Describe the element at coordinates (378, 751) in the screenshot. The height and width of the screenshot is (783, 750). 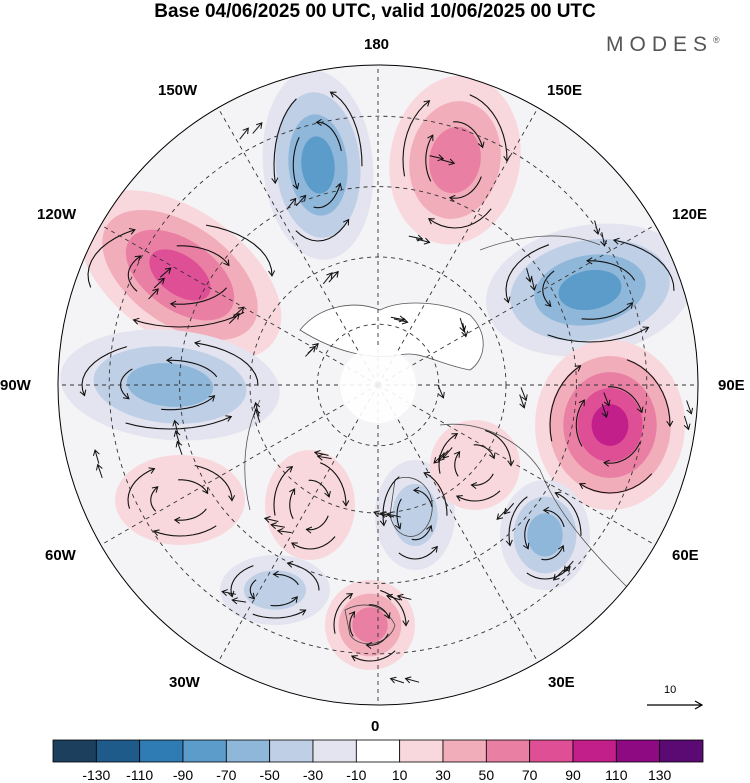
I see `colorbar` at that location.